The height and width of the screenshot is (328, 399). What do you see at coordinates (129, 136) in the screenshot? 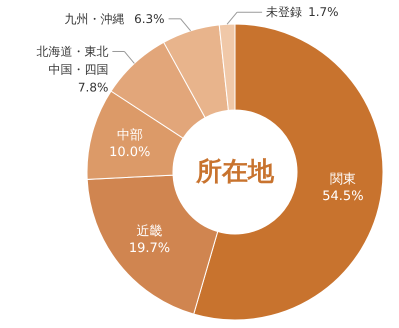
I see `slice-label: 中部` at bounding box center [129, 136].